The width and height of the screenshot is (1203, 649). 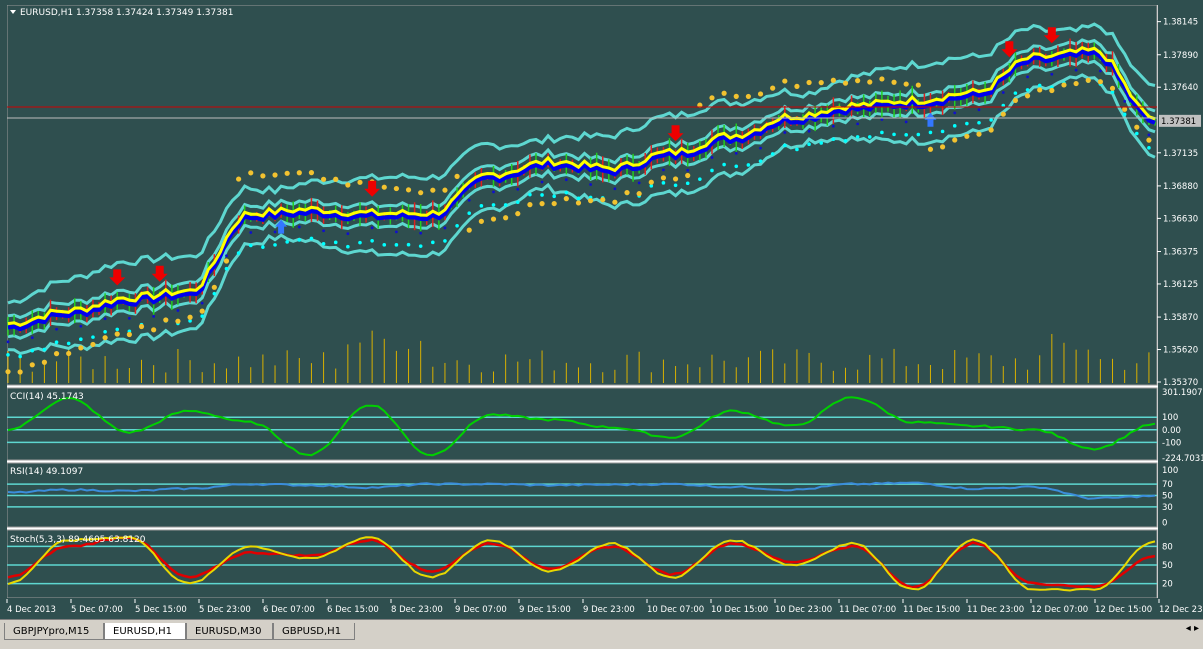 I want to click on stoch-panel, so click(x=582, y=564).